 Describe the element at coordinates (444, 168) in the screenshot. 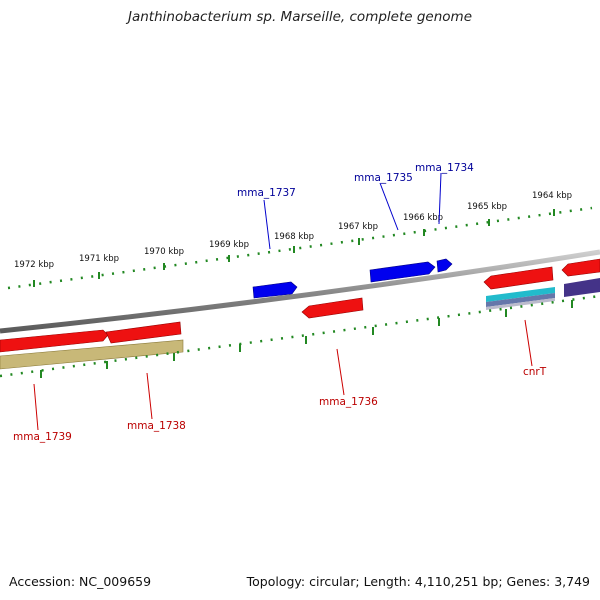

I see `gene-label-mma-1734: mma_1734` at that location.